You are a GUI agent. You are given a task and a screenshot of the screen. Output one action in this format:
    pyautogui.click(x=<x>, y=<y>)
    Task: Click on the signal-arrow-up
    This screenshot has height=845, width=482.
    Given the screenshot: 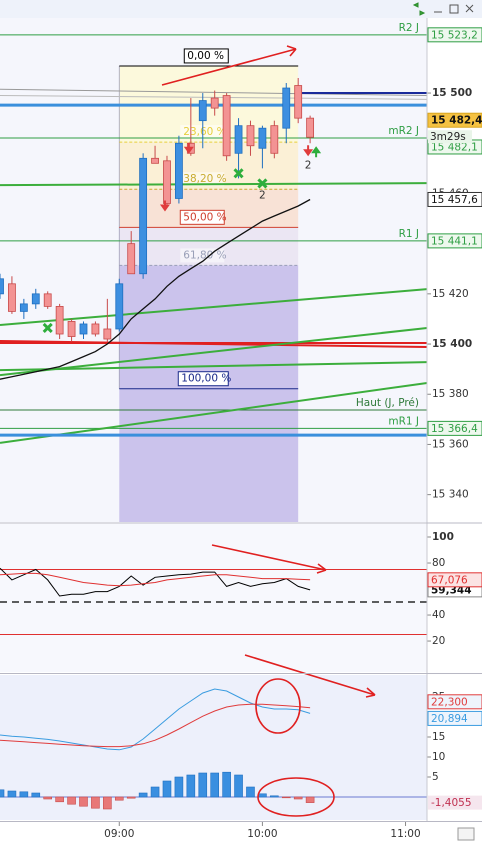 What is the action you would take?
    pyautogui.click(x=316, y=152)
    